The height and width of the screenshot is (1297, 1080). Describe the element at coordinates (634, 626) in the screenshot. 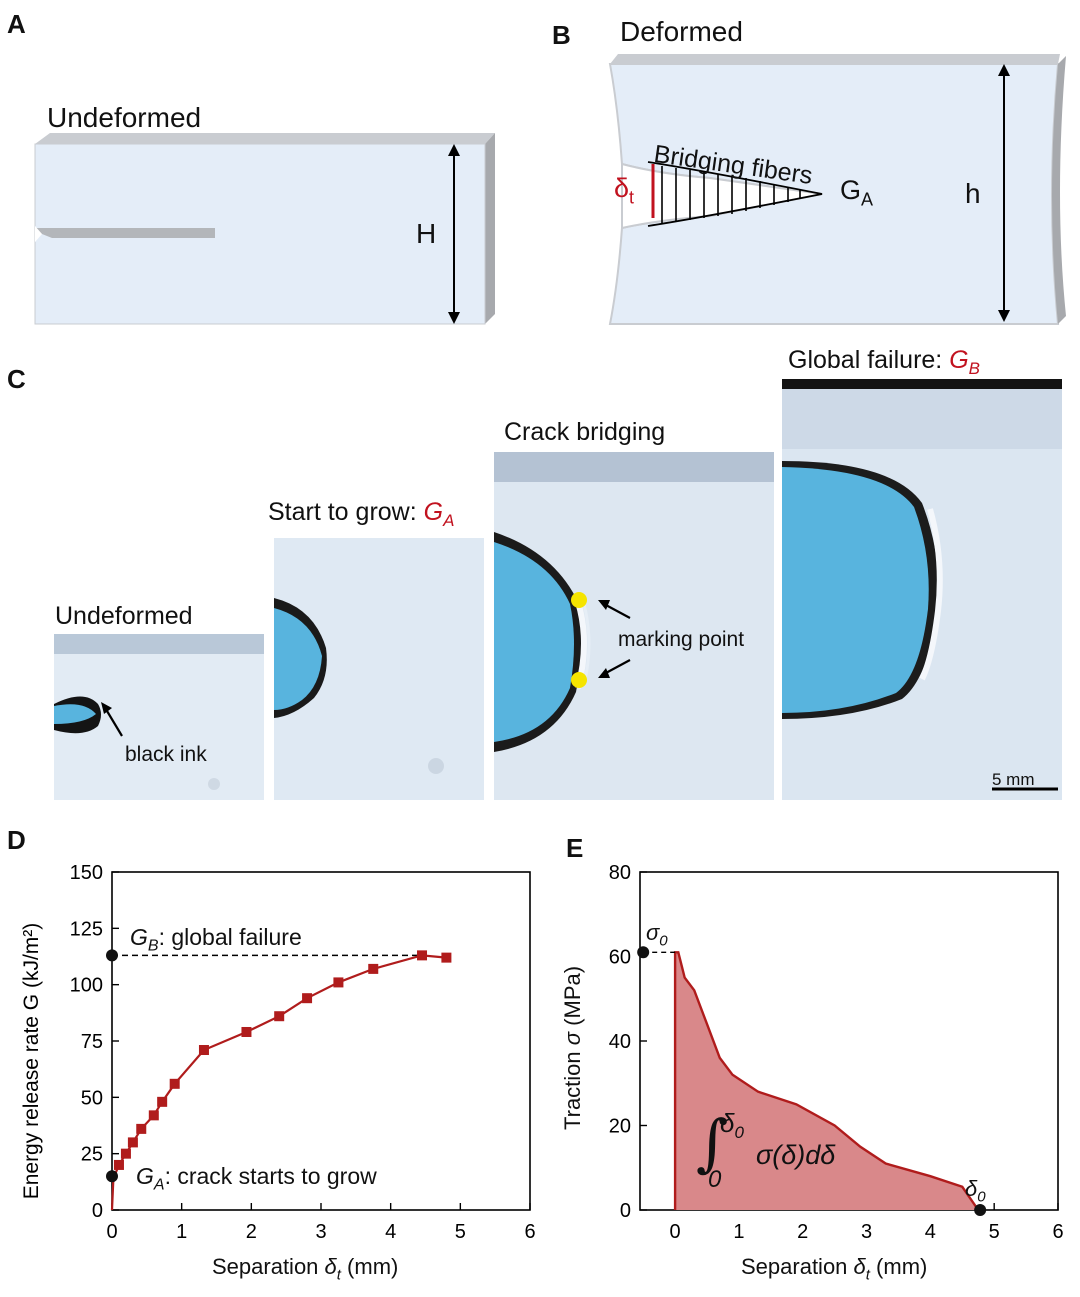

I see `photo-crack-bridging` at that location.